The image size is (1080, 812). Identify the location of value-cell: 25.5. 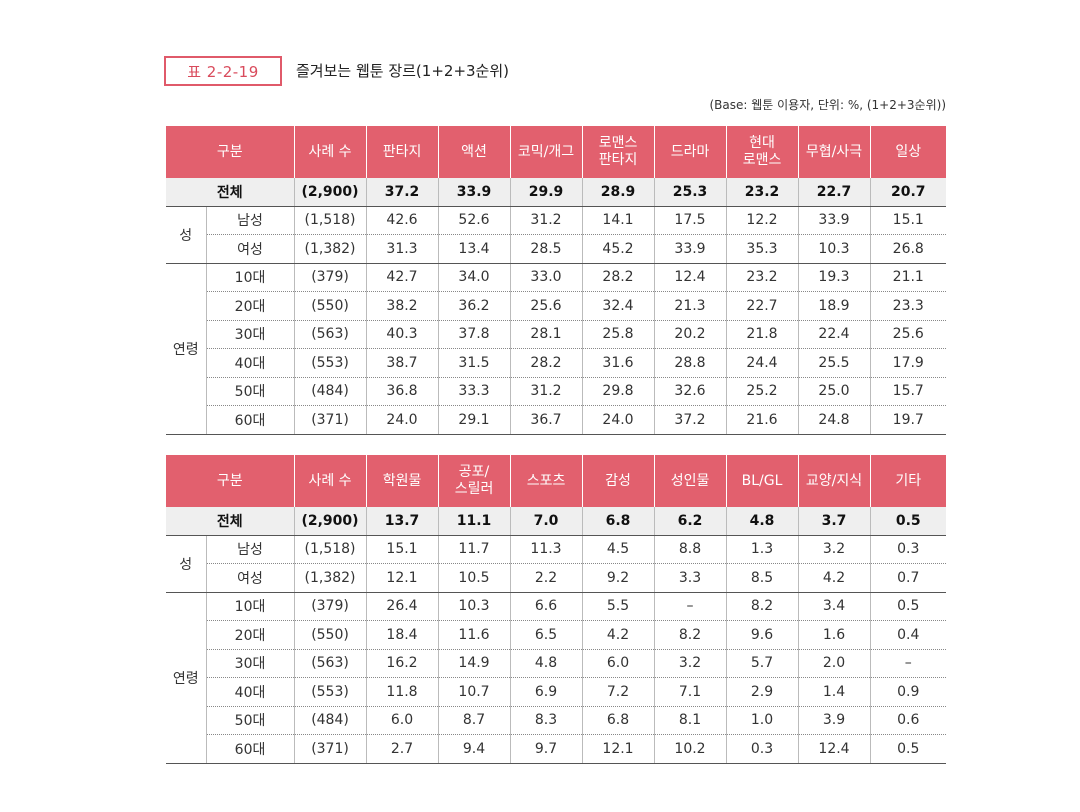
(834, 363).